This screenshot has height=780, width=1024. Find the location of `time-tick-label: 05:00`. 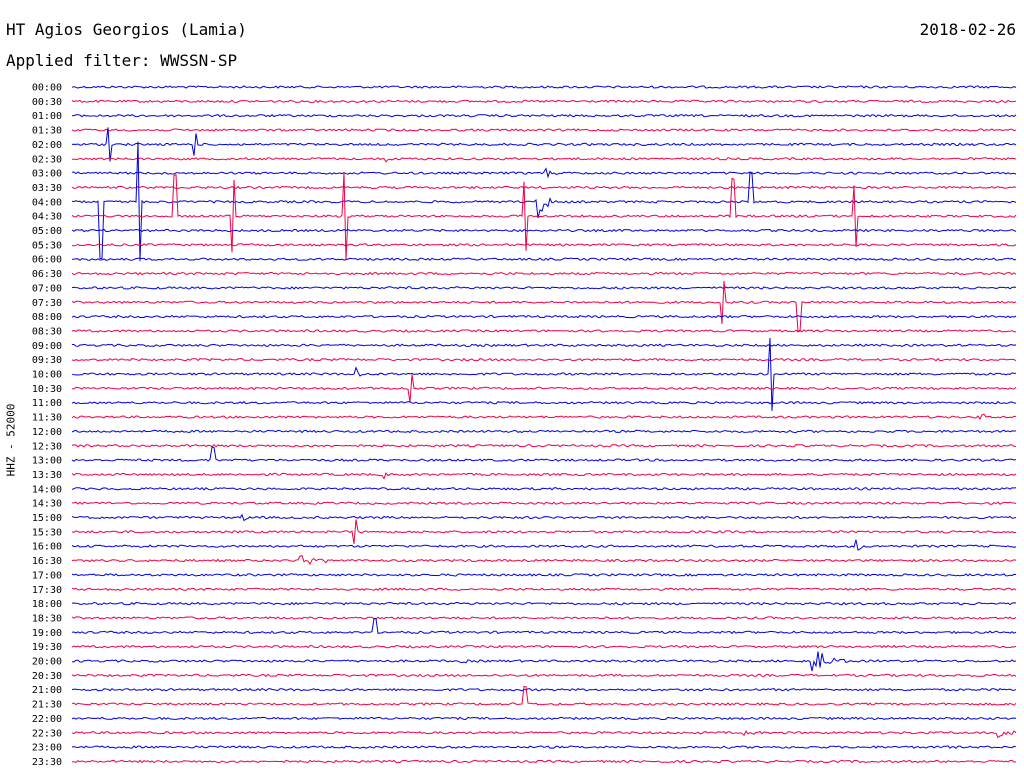

time-tick-label: 05:00 is located at coordinates (47, 231).